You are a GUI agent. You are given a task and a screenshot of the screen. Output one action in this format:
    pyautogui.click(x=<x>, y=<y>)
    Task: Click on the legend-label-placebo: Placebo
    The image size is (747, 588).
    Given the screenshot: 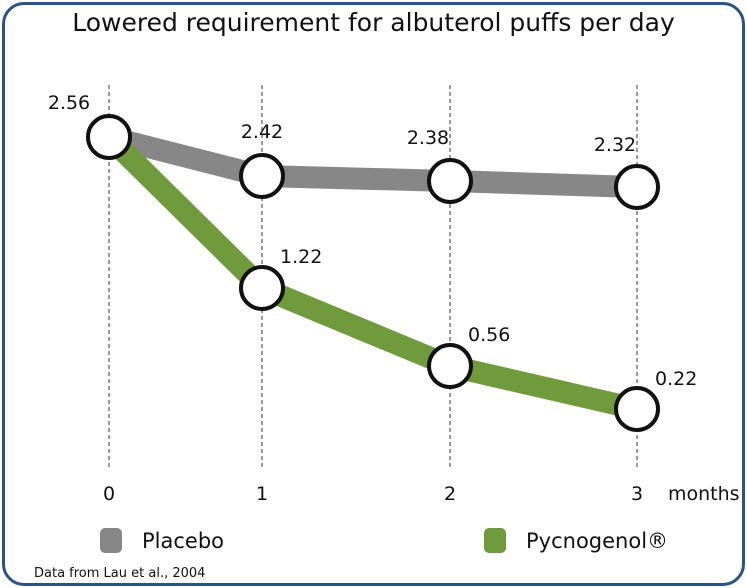 What is the action you would take?
    pyautogui.click(x=183, y=540)
    